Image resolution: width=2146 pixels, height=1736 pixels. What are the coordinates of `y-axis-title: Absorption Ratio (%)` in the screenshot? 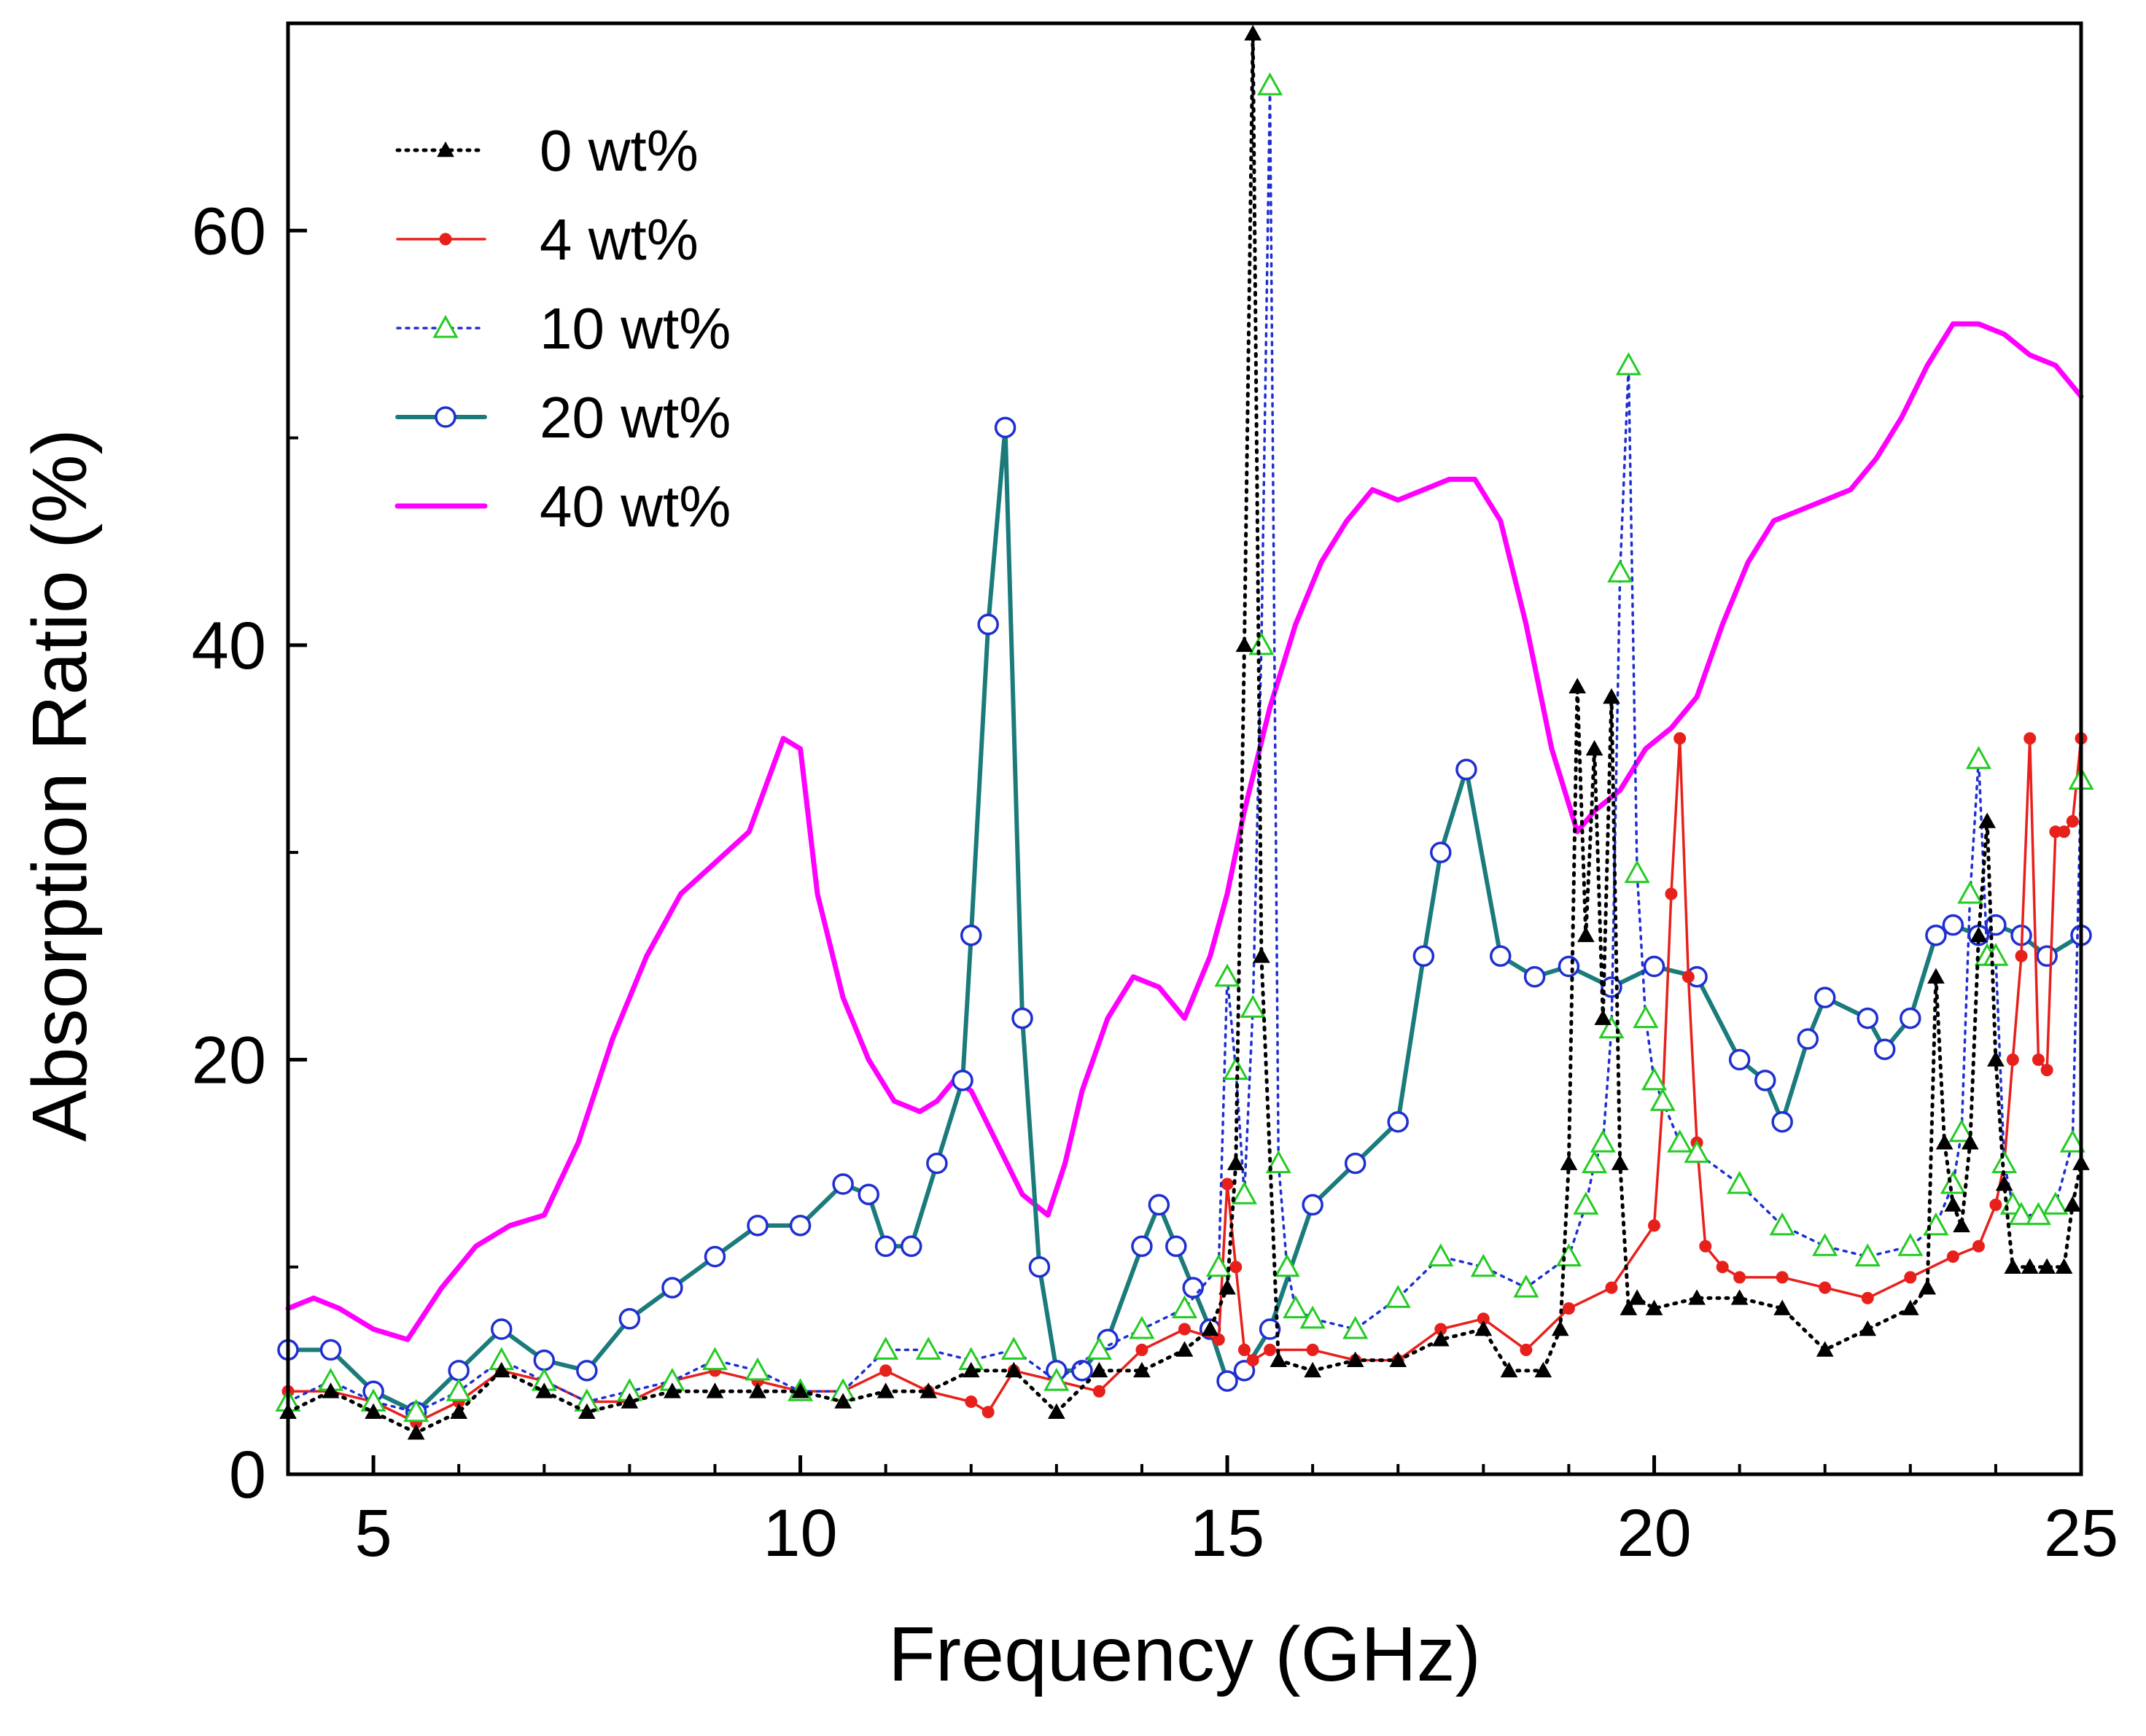 It's located at (60, 785).